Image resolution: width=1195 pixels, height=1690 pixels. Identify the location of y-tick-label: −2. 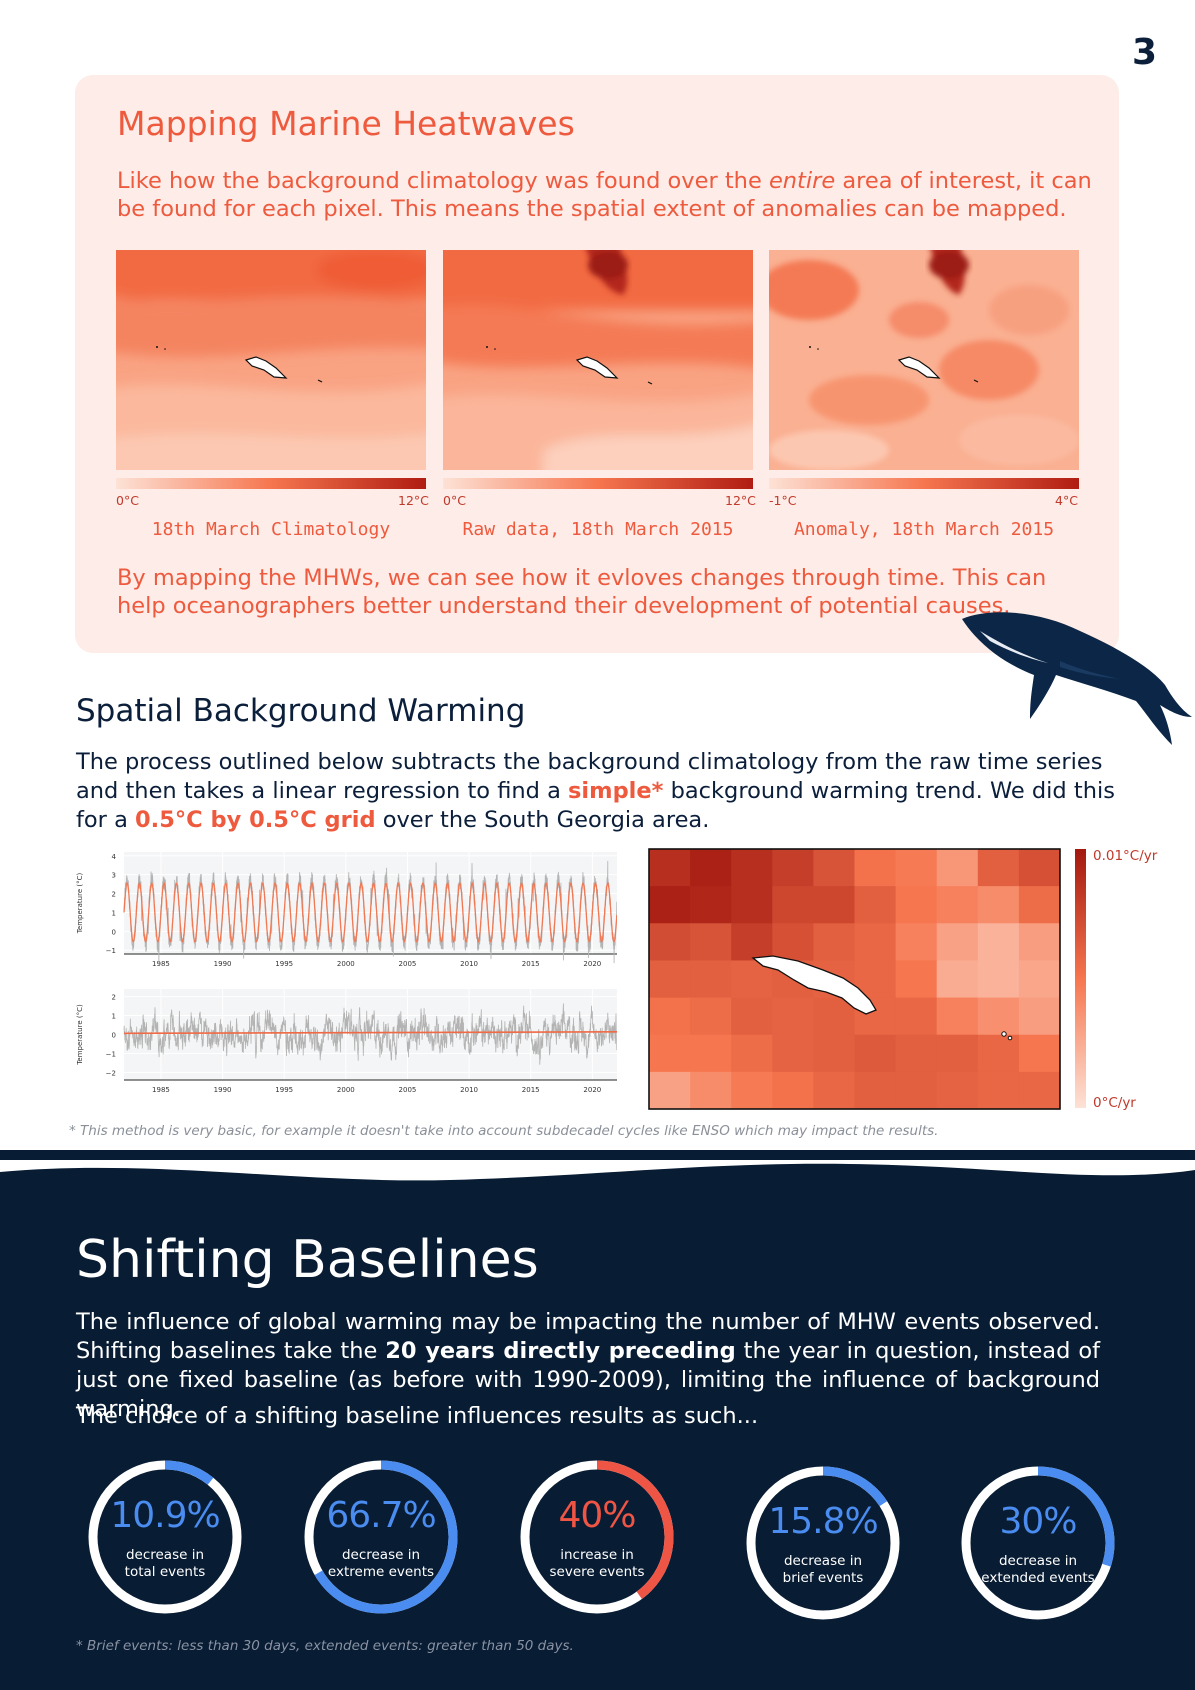
(111, 1073).